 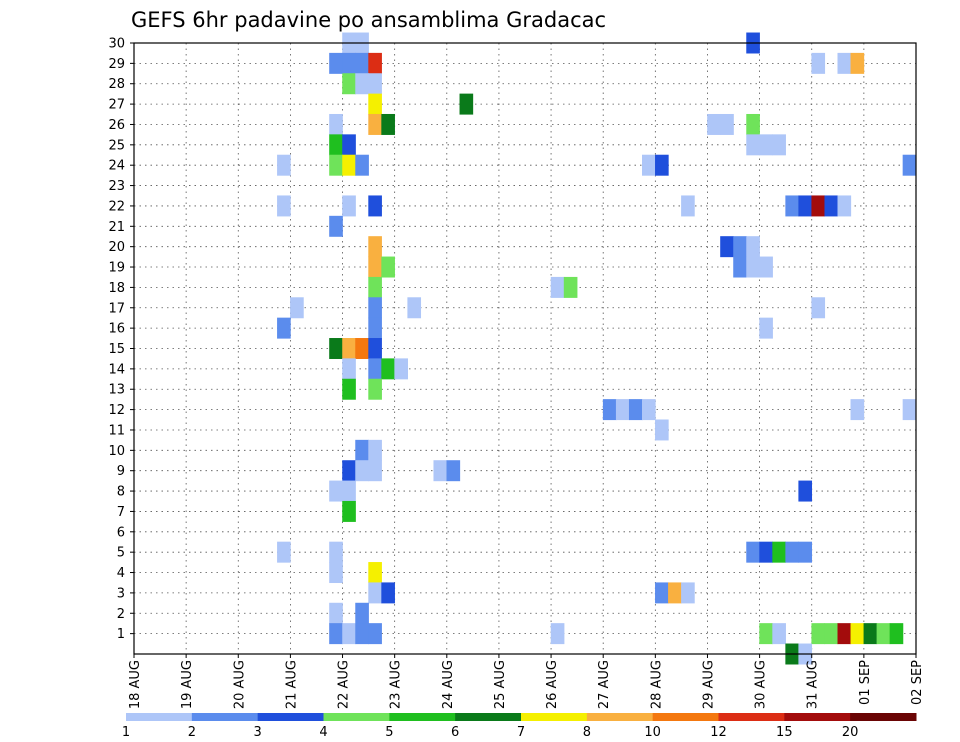 What do you see at coordinates (396, 684) in the screenshot?
I see `x-tick-label: 23 AUG` at bounding box center [396, 684].